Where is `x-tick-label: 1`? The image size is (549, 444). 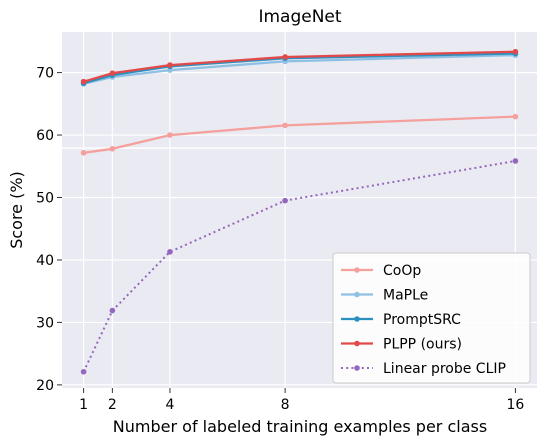 x-tick-label: 1 is located at coordinates (83, 405).